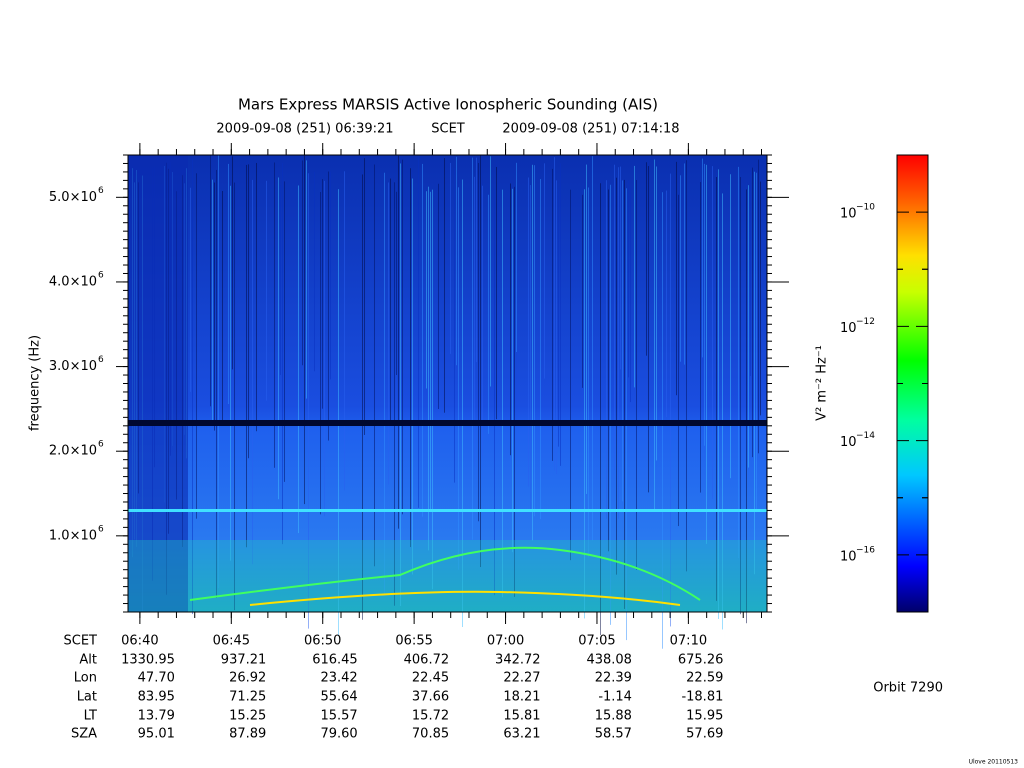  Describe the element at coordinates (865, 436) in the screenshot. I see `colorbar-tick-exponent: −14` at that location.